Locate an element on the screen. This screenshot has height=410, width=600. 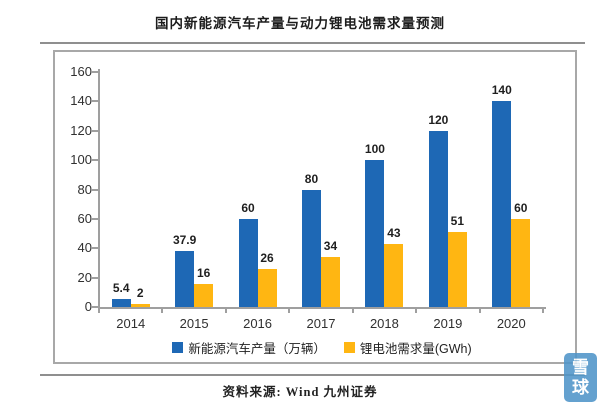
bar-group-2020: 140 60 is located at coordinates (511, 189).